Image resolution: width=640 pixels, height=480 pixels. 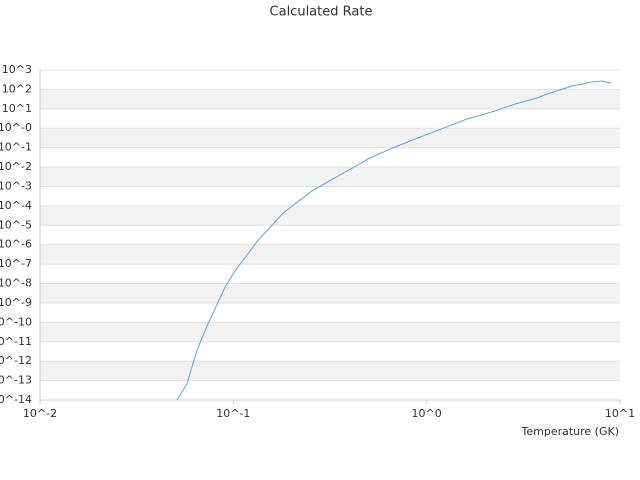 What do you see at coordinates (16, 166) in the screenshot?
I see `y-tick-label: 10^-2` at bounding box center [16, 166].